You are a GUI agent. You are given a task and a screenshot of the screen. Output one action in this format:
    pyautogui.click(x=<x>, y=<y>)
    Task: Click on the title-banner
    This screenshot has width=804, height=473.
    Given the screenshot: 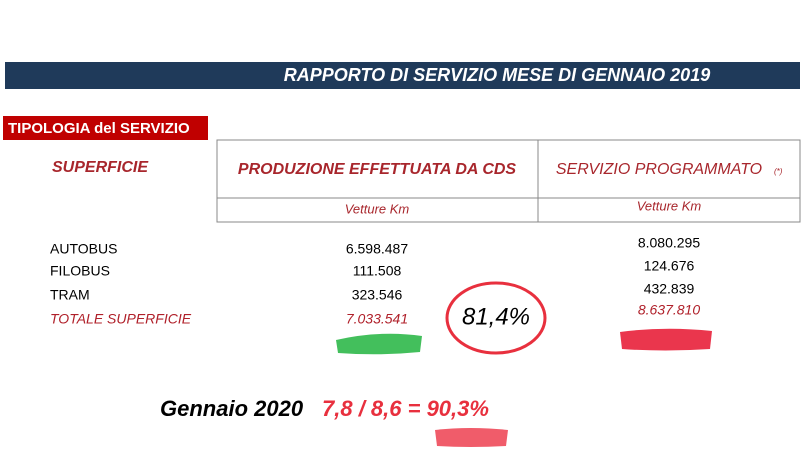 What is the action you would take?
    pyautogui.click(x=402, y=75)
    